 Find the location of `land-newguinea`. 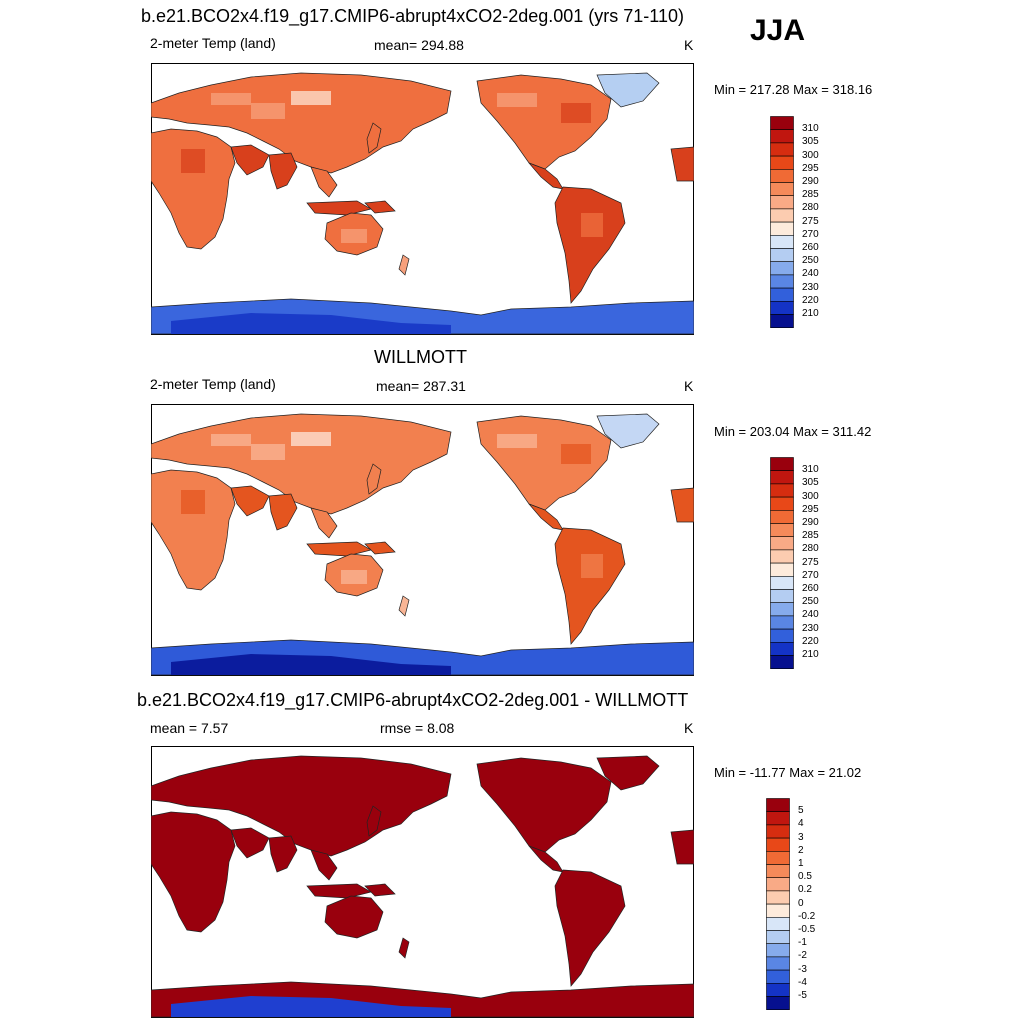

land-newguinea is located at coordinates (380, 890).